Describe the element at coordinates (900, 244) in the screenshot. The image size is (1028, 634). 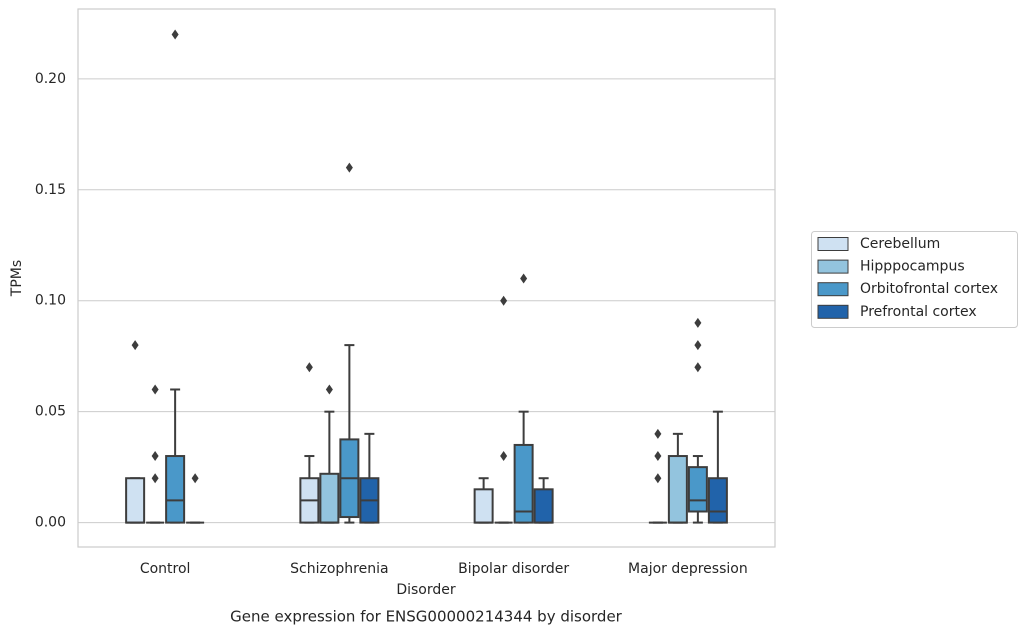
I see `legend-label: Cerebellum` at that location.